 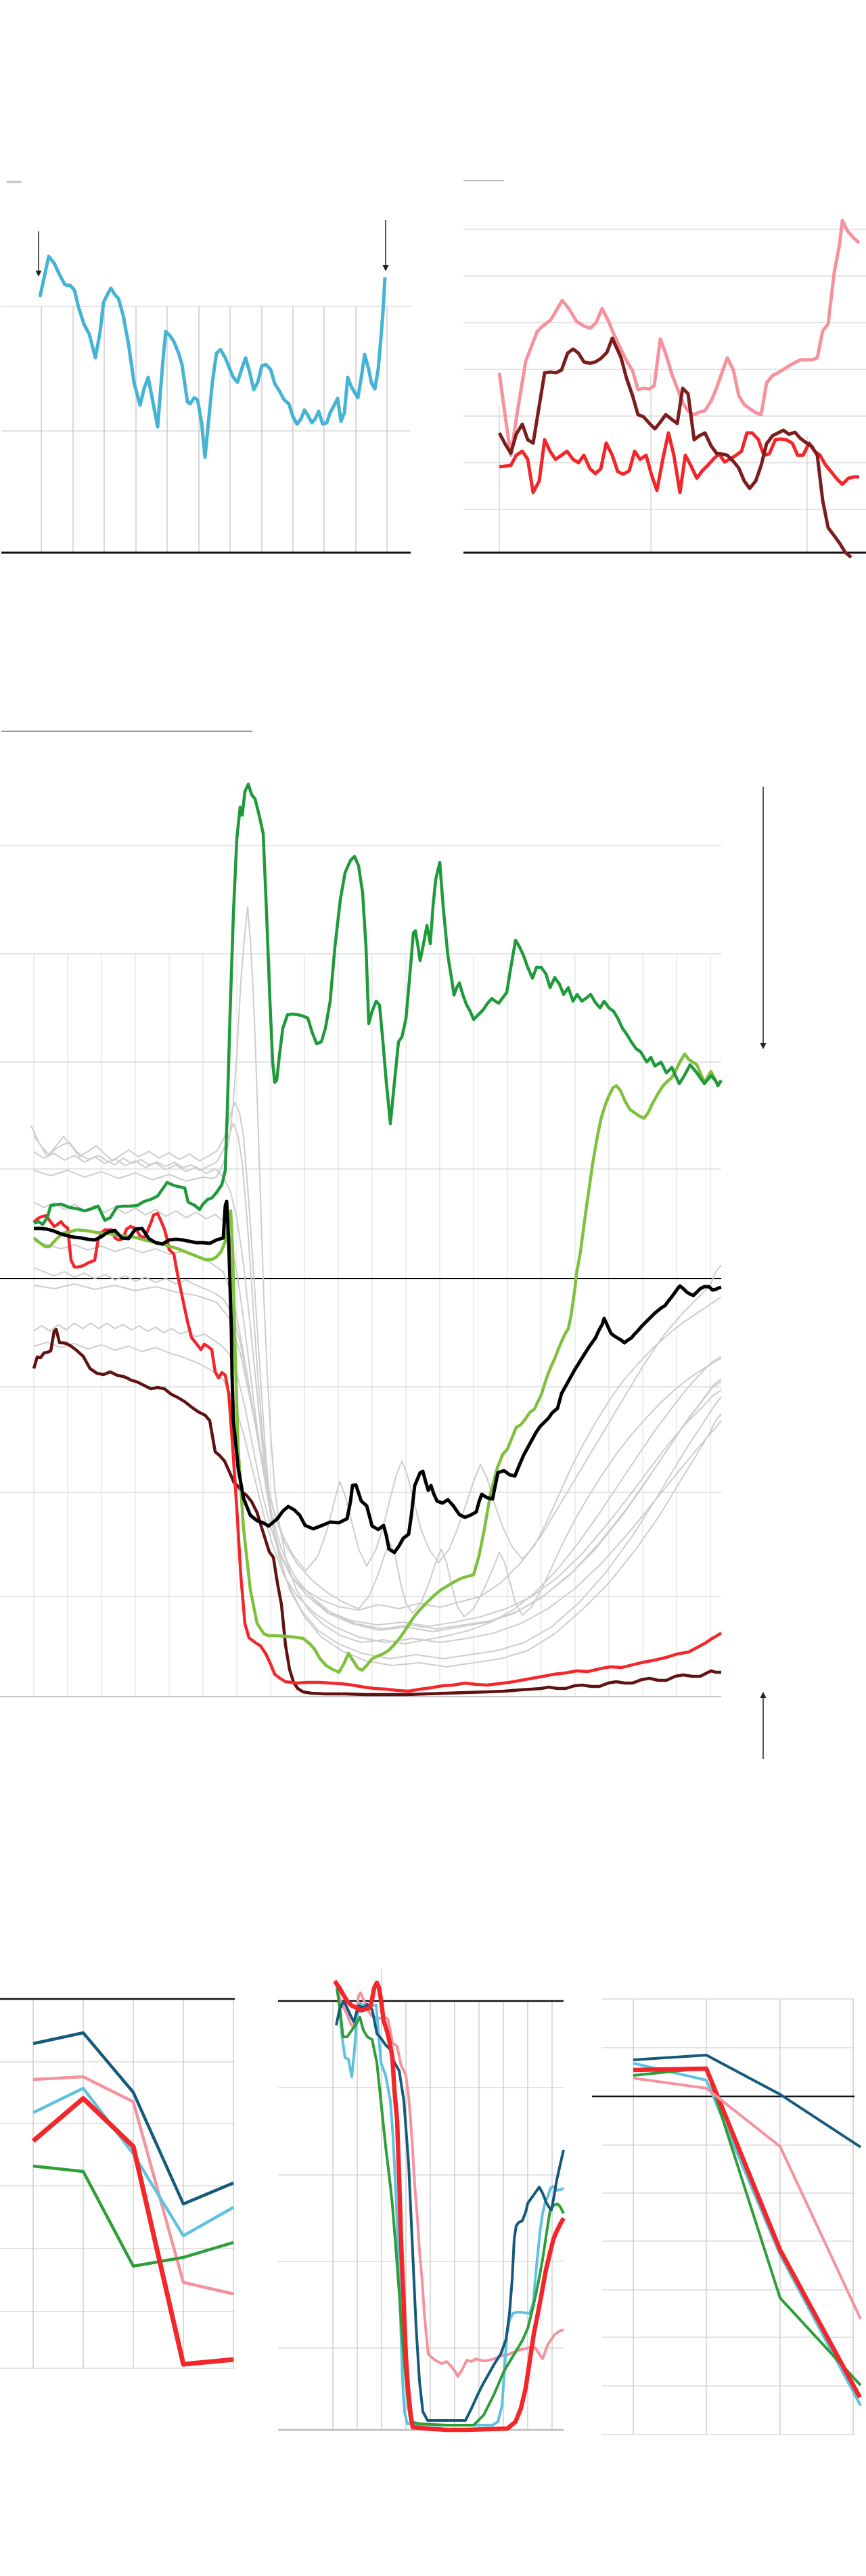 I want to click on chart-small-line-chart-top-right, so click(x=664, y=369).